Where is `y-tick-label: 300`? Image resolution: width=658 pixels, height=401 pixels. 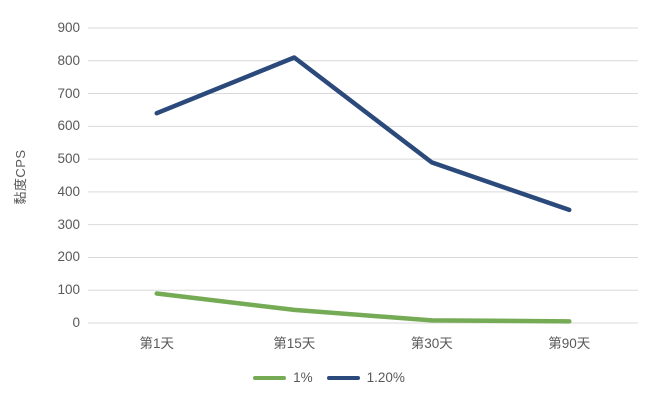
y-tick-label: 300 is located at coordinates (68, 224).